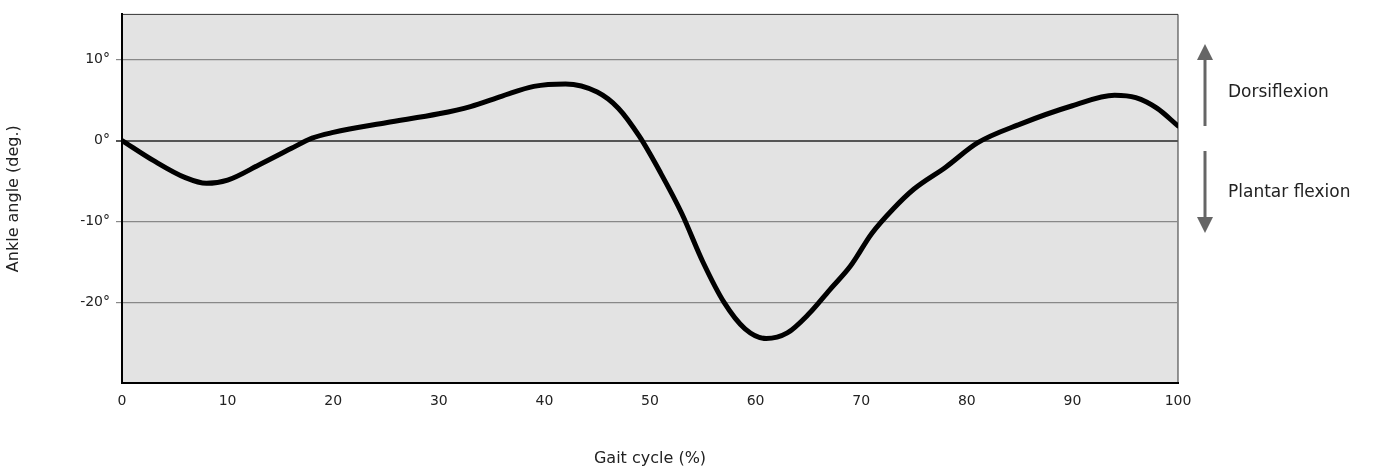 The image size is (1379, 472). Describe the element at coordinates (95, 219) in the screenshot. I see `y-tick-label: -10°` at that location.